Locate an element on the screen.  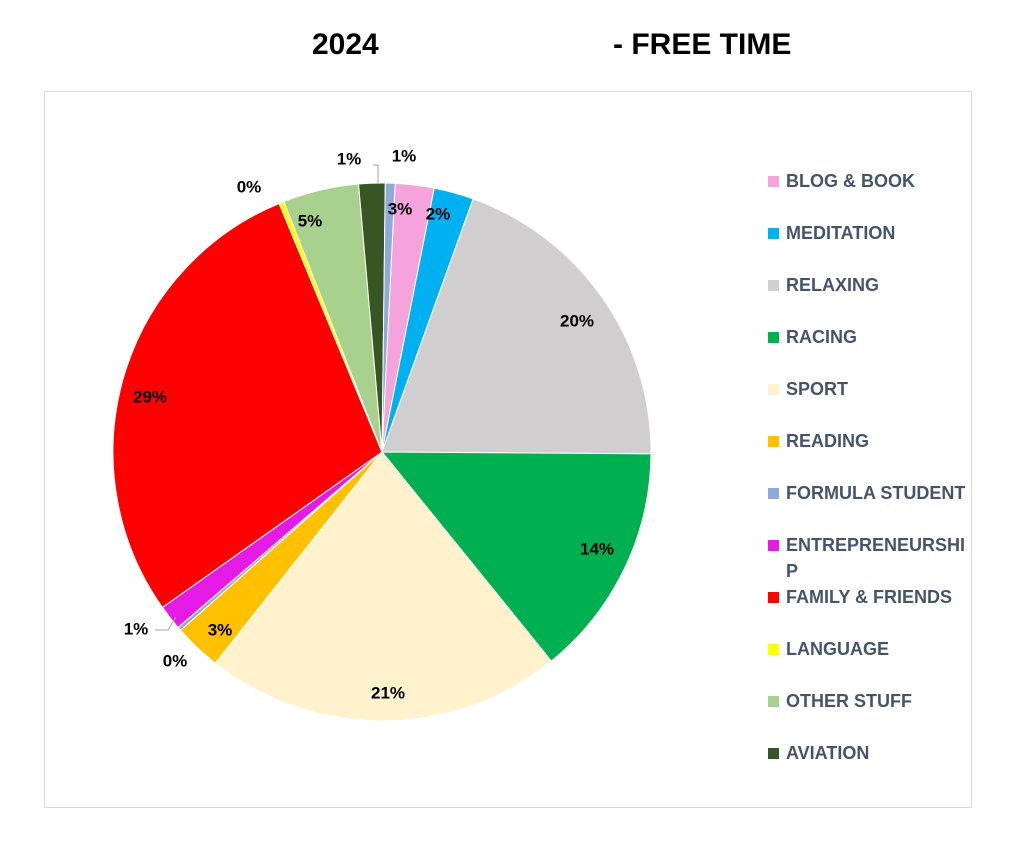
legend-item-family-friends: FAMILY & FRIENDS is located at coordinates (871, 597).